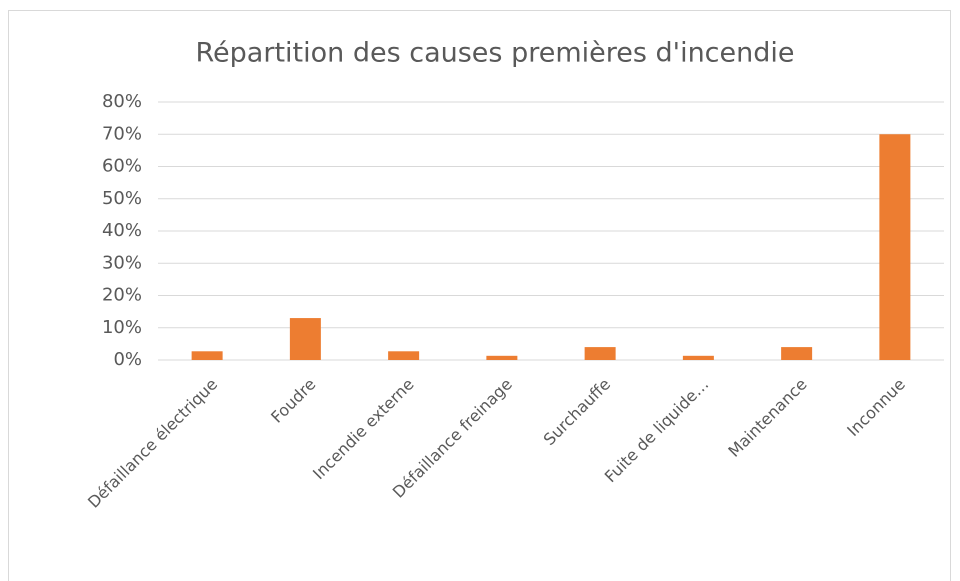 Image resolution: width=960 pixels, height=581 pixels. I want to click on y-tick-label: 30%, so click(122, 262).